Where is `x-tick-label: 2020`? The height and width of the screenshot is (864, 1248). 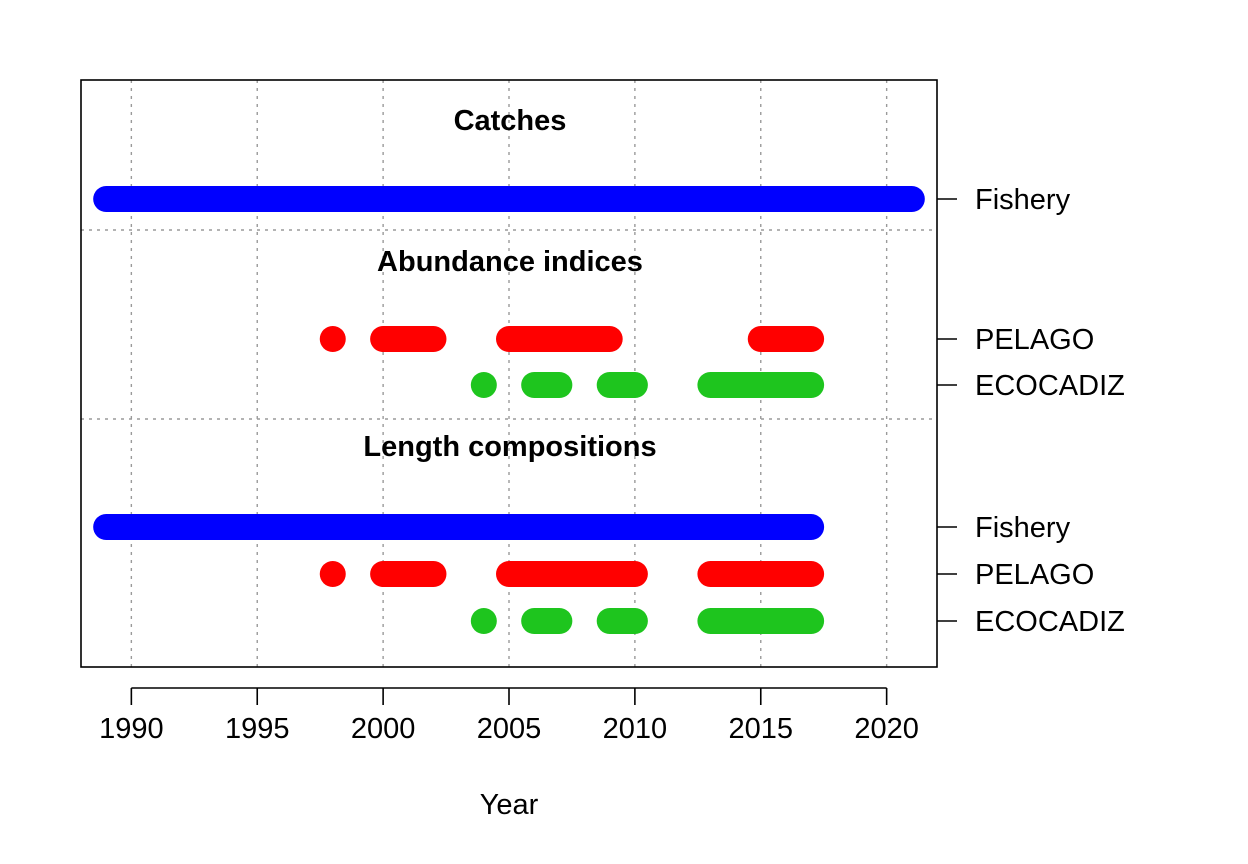
x-tick-label: 2020 is located at coordinates (886, 729).